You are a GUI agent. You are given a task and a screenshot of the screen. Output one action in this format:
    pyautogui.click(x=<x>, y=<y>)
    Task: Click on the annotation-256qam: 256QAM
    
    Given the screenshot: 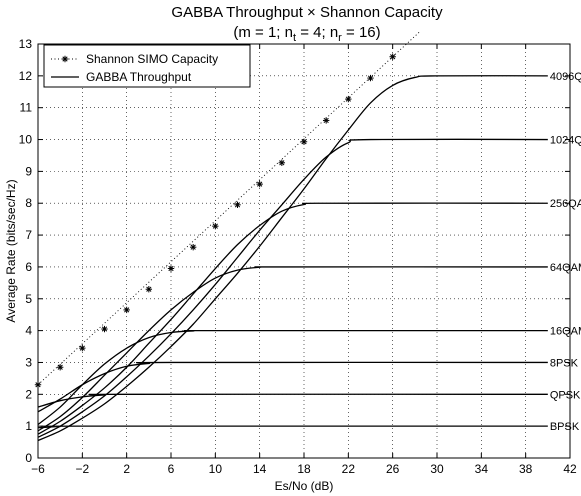 What is the action you would take?
    pyautogui.click(x=565, y=204)
    